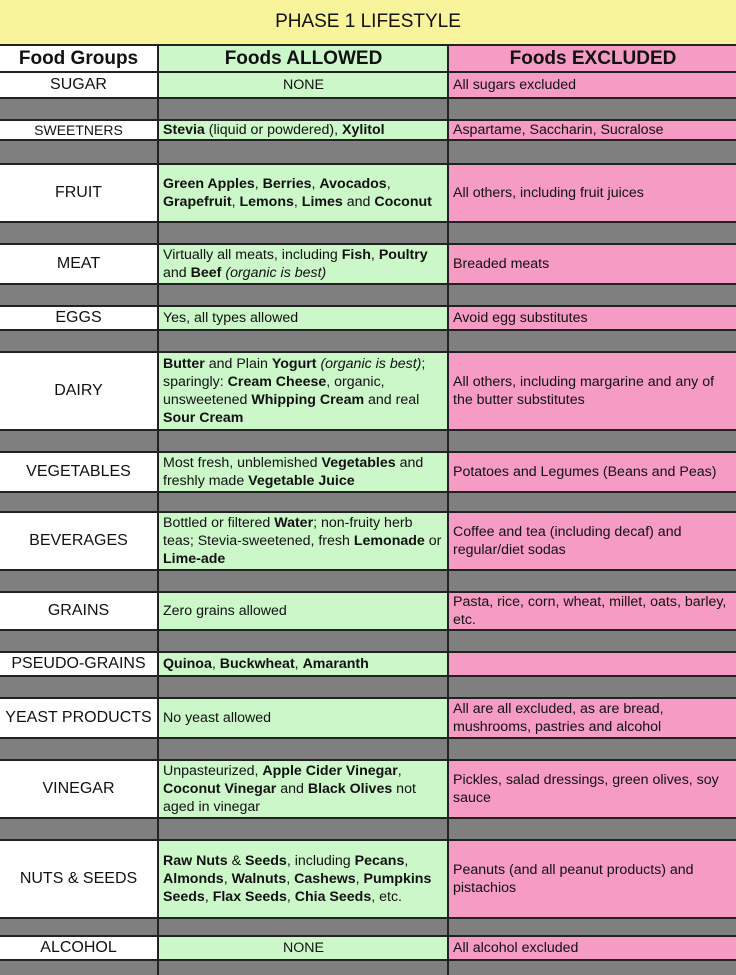 Image resolution: width=736 pixels, height=975 pixels. I want to click on allowed-text: NONE, so click(303, 85).